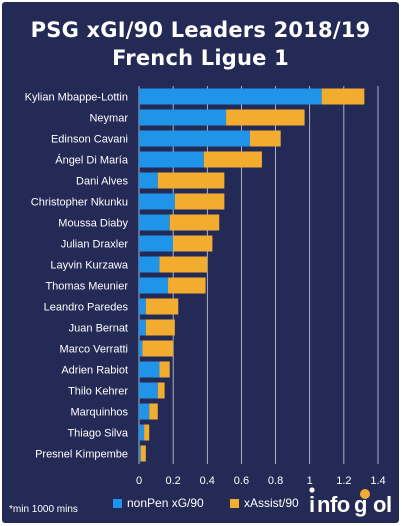 The width and height of the screenshot is (402, 526). What do you see at coordinates (200, 58) in the screenshot?
I see `chart-subtitle: French Ligue 1` at bounding box center [200, 58].